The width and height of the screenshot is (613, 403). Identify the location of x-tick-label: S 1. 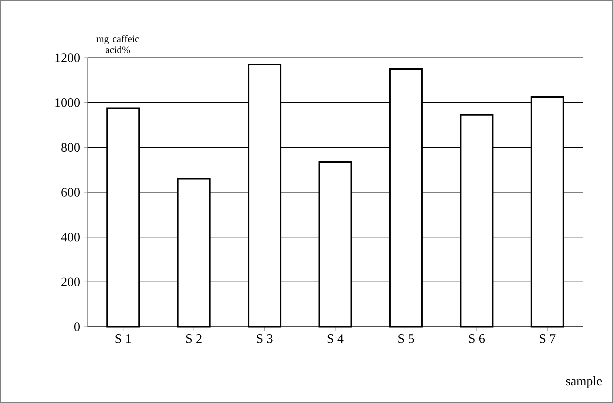
(124, 339).